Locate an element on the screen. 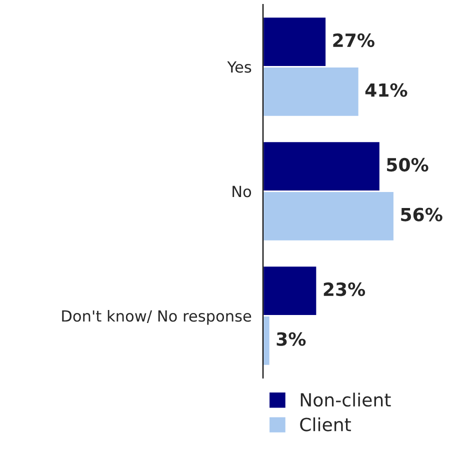 This screenshot has width=459, height=450. data-label: 27% is located at coordinates (353, 40).